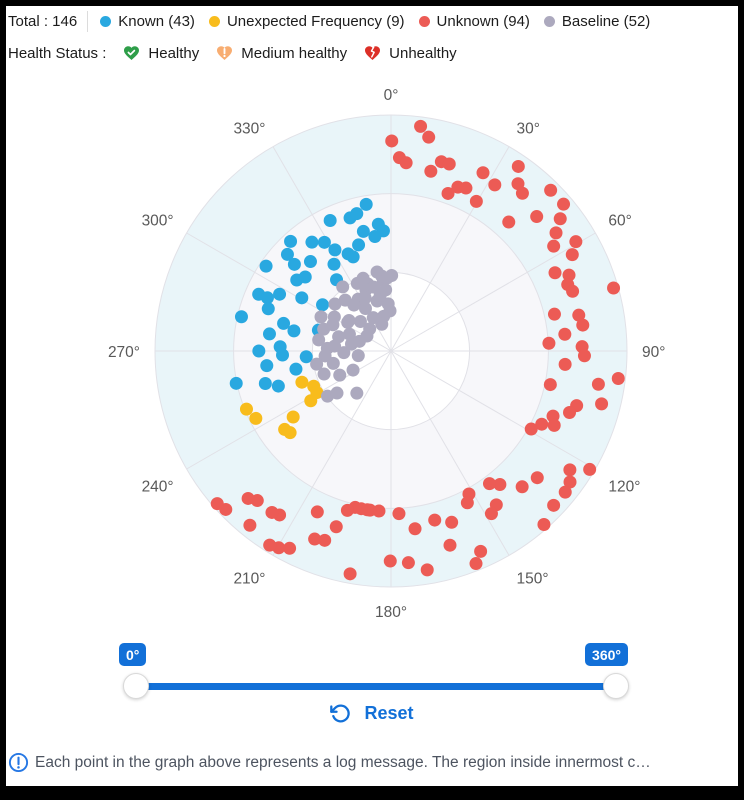  I want to click on legend-item-known: Known (43), so click(147, 21).